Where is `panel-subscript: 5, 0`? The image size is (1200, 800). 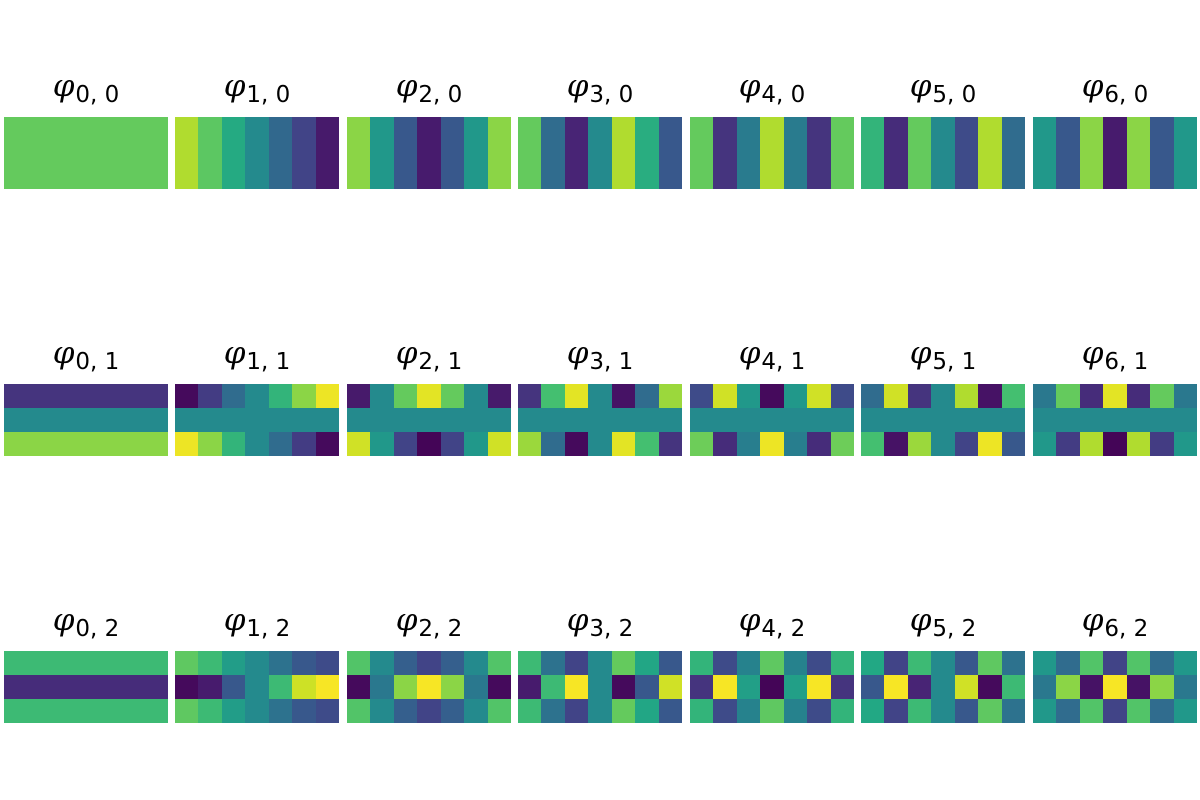
panel-subscript: 5, 0 is located at coordinates (954, 95).